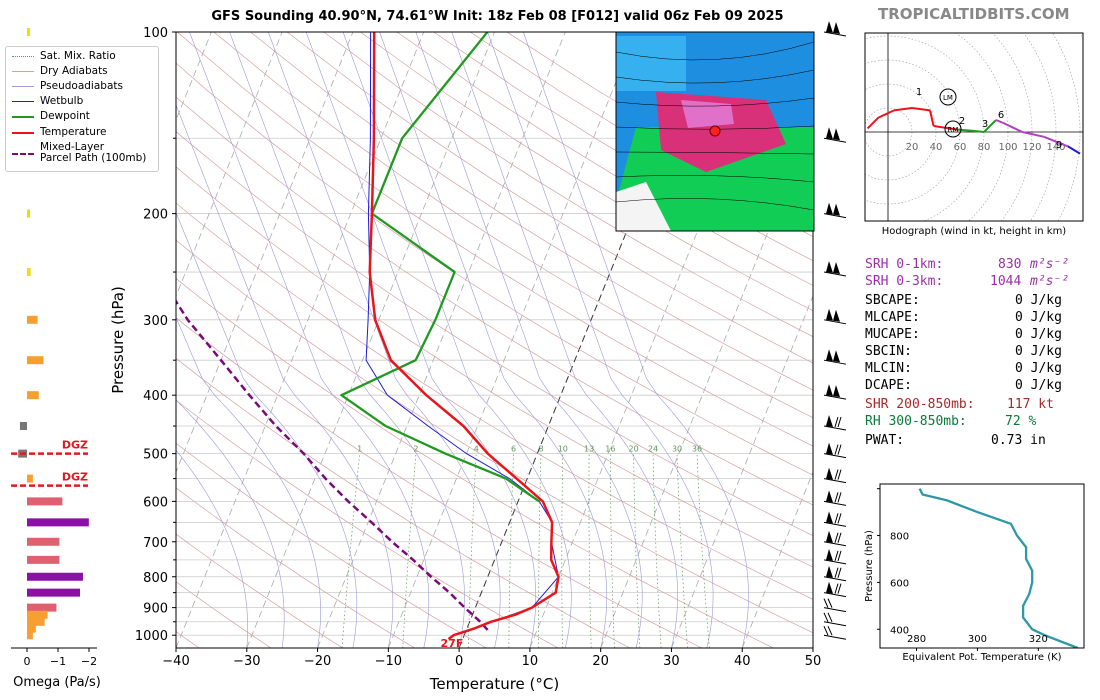 This screenshot has width=1100, height=700. Describe the element at coordinates (963, 368) in the screenshot. I see `mlcin-row: MLCIN: 0 J/kg` at that location.